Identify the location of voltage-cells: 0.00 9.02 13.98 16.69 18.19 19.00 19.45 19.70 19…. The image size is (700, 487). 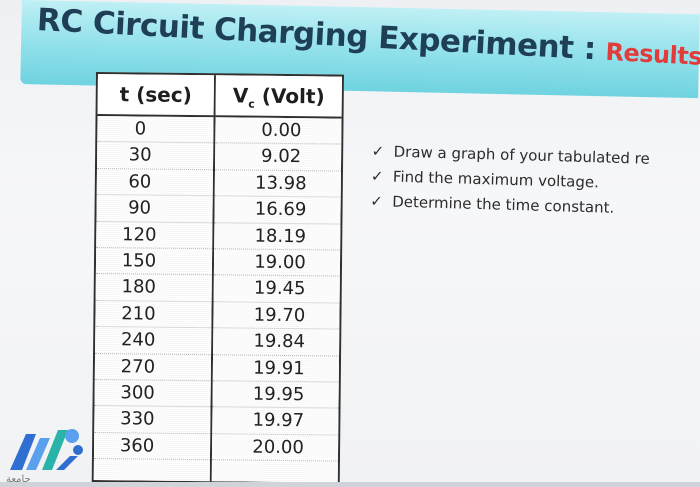
(276, 300).